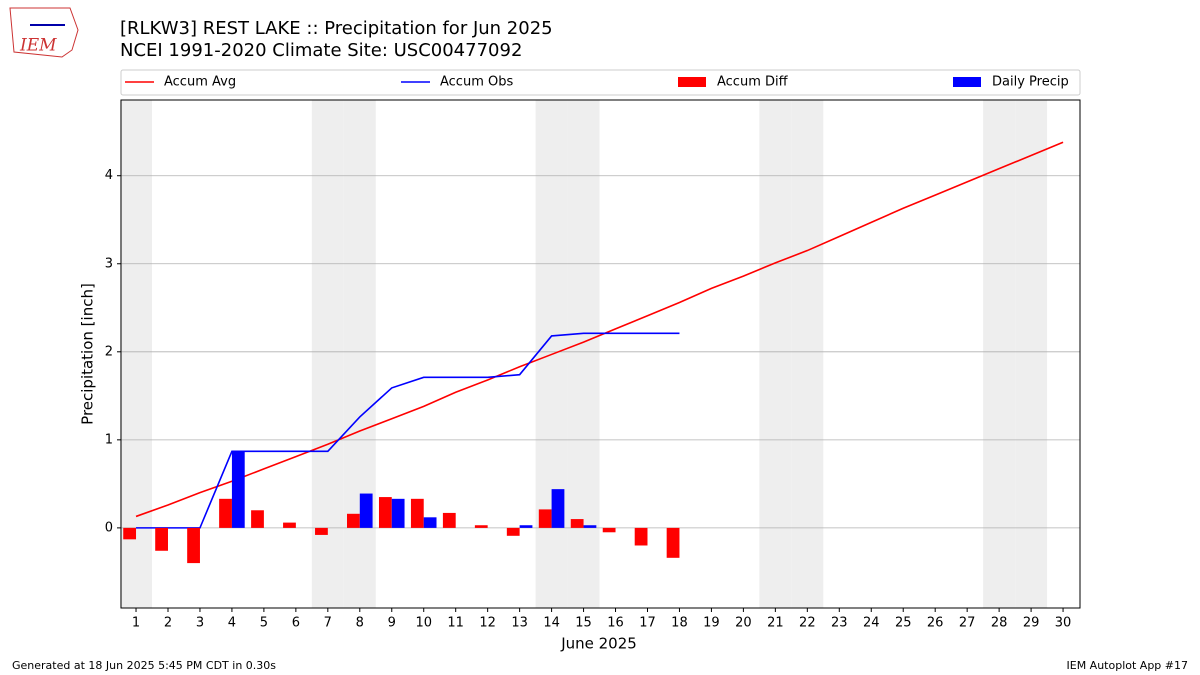 This screenshot has width=1200, height=675. Describe the element at coordinates (999, 623) in the screenshot. I see `x-tick-label: 28` at that location.